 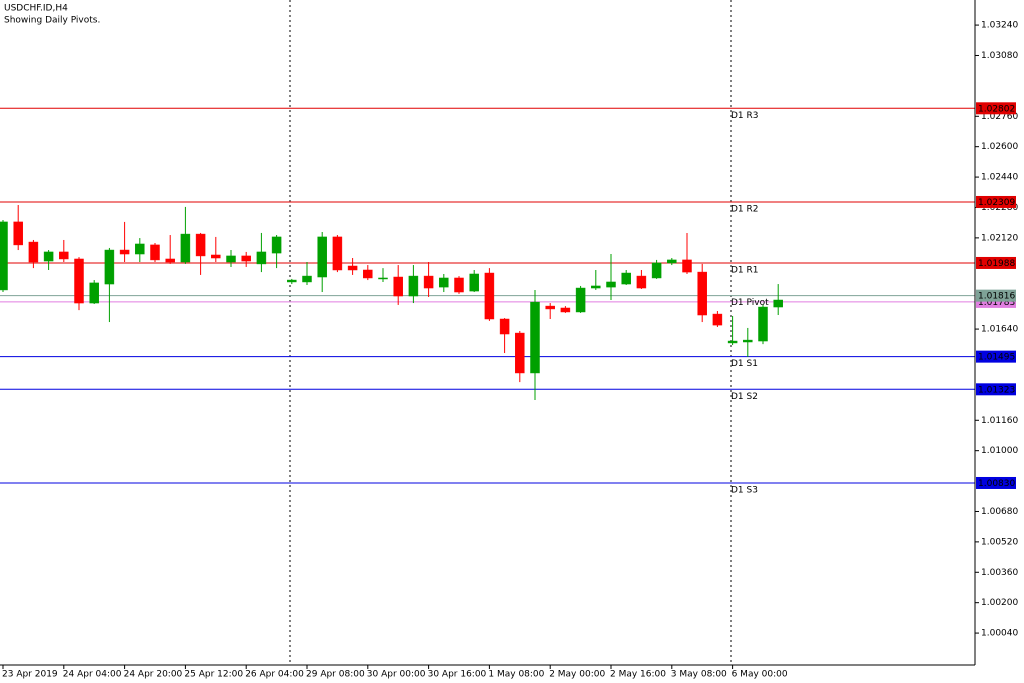 I want to click on level-tag-label: 1.02802, so click(x=996, y=109).